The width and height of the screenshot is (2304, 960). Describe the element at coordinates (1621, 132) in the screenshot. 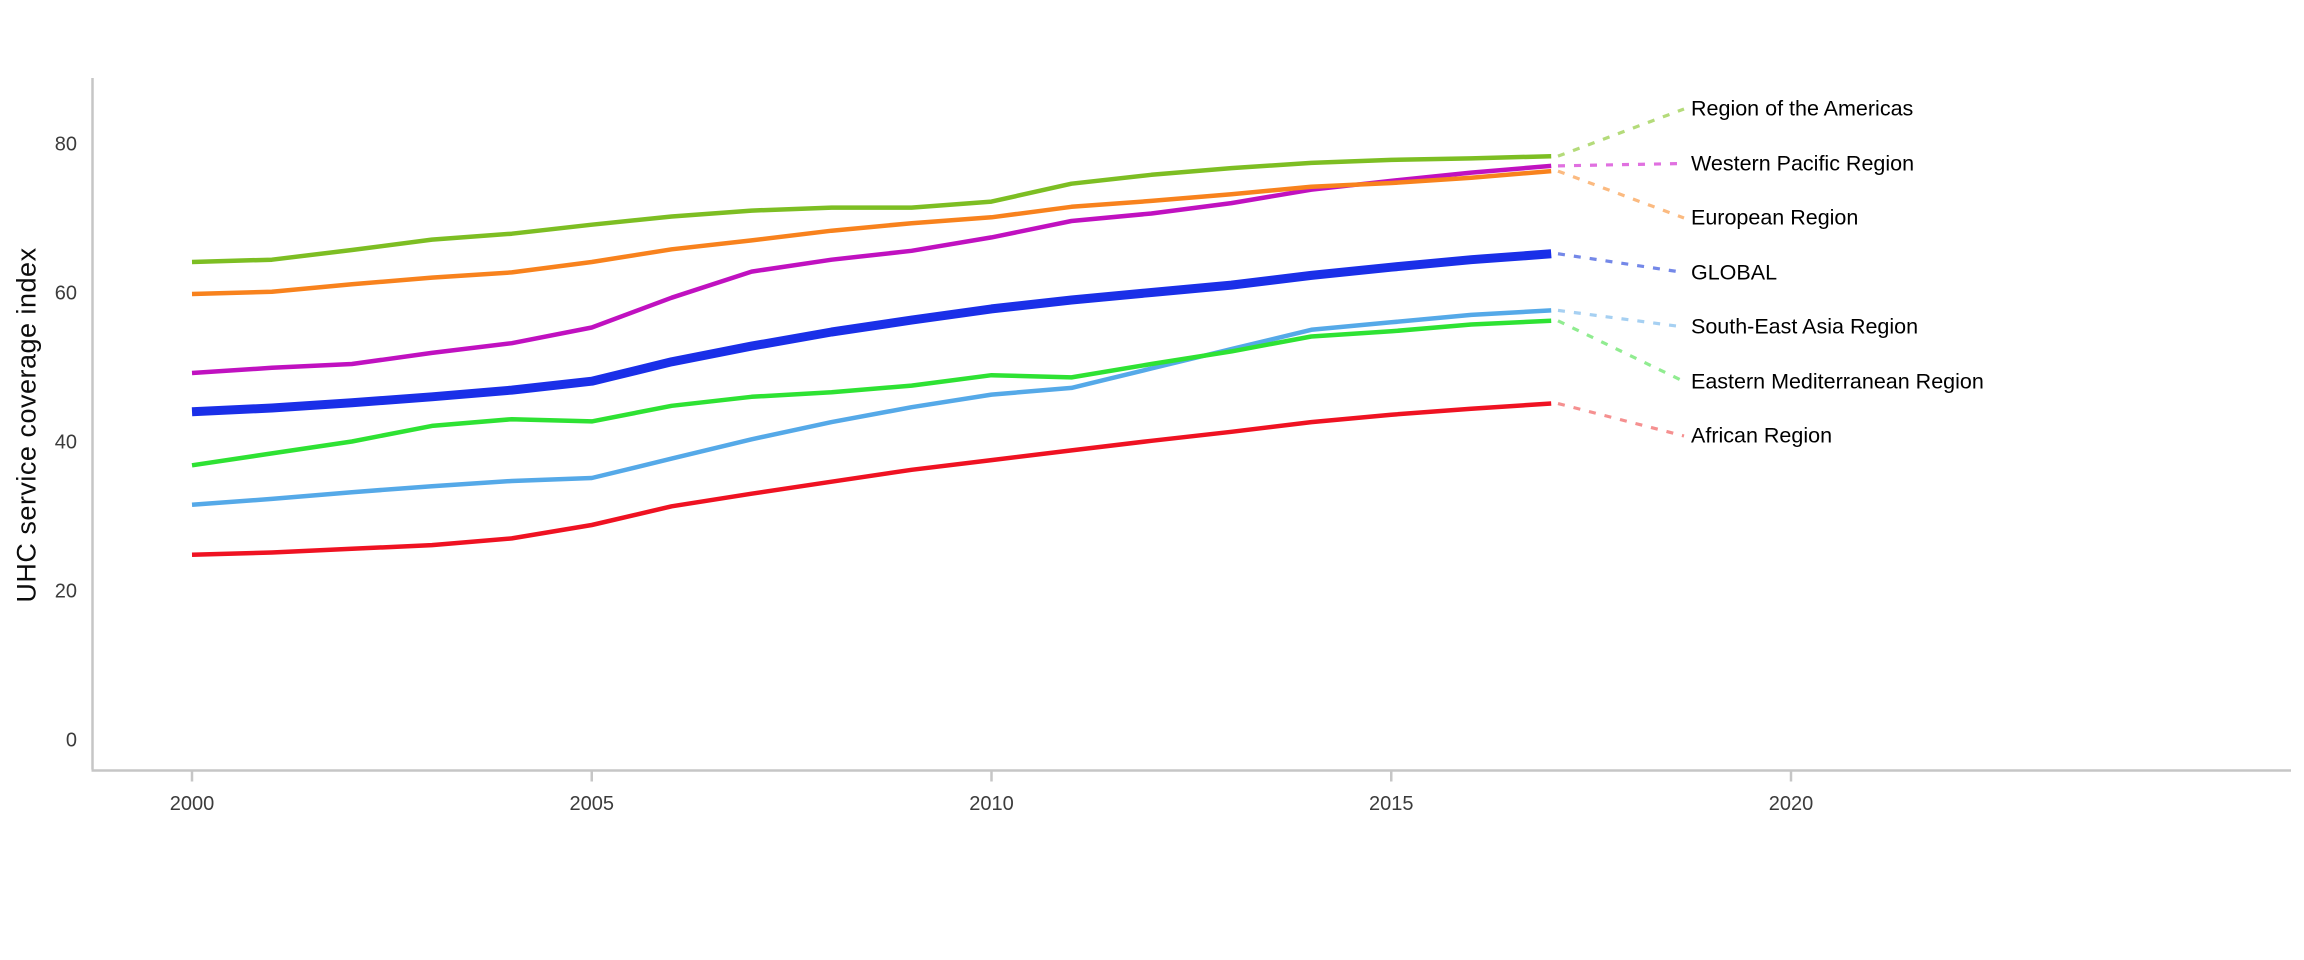

I see `legend-leader-region-of-the-americas` at that location.